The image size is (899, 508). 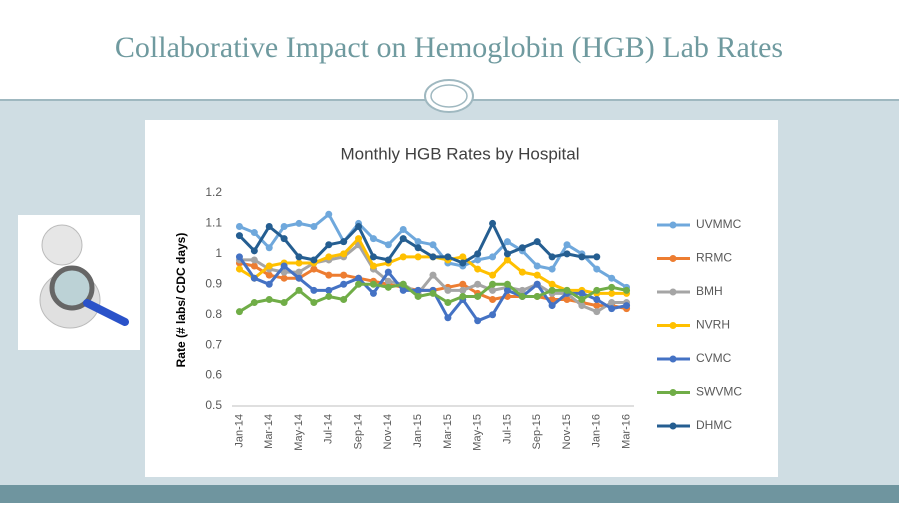 What do you see at coordinates (459, 153) in the screenshot?
I see `chart-title: Monthly HGB Rates by Hospital` at bounding box center [459, 153].